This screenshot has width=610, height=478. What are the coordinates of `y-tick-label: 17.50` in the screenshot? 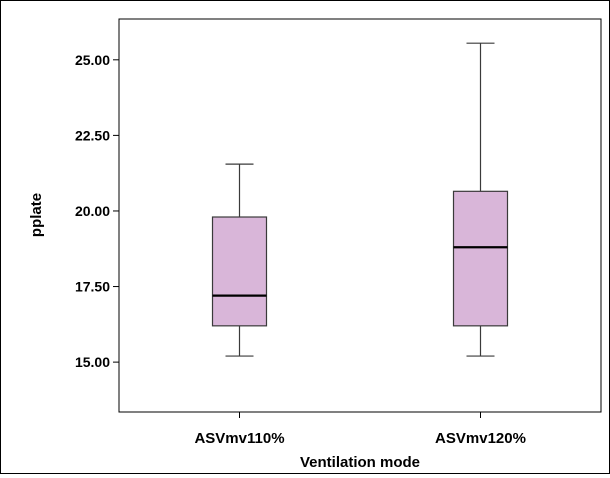 It's located at (92, 287).